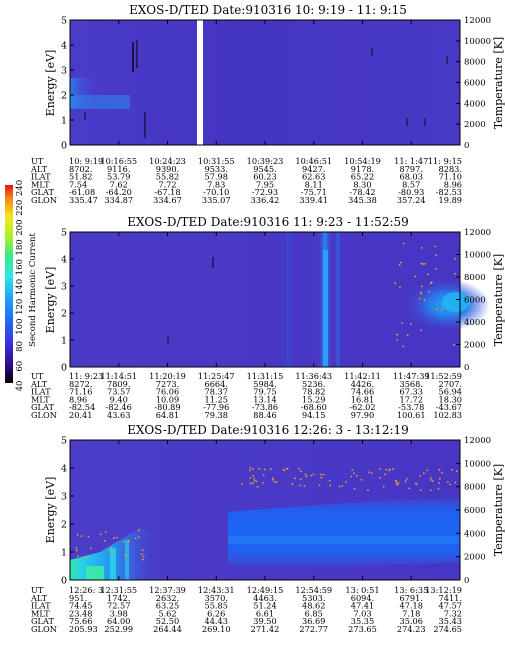 This screenshot has width=505, height=649. I want to click on ephemeris-value: 345.38, so click(362, 200).